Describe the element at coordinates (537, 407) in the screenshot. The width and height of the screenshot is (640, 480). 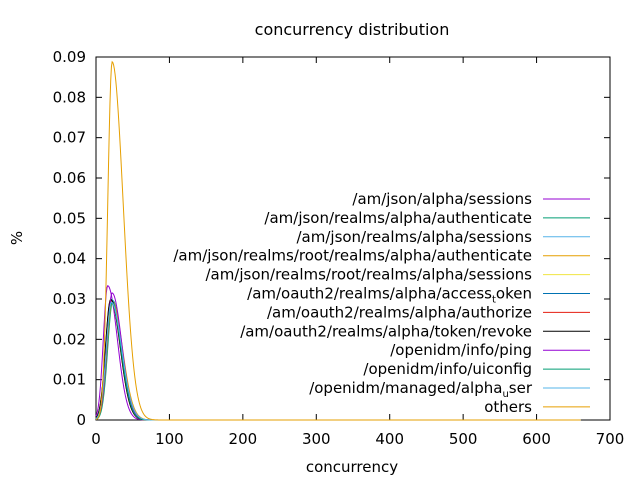
I see `legend-entry: others` at that location.